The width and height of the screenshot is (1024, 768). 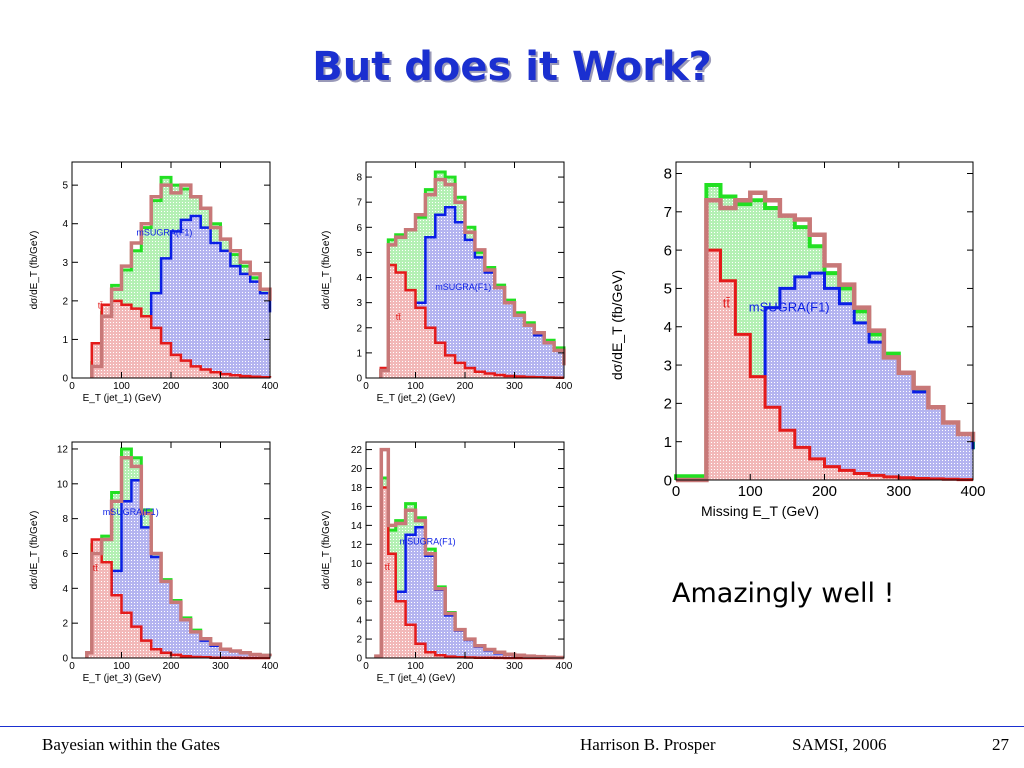 I want to click on x-axis-label: E_T (jet_1) (GeV), so click(x=122, y=398).